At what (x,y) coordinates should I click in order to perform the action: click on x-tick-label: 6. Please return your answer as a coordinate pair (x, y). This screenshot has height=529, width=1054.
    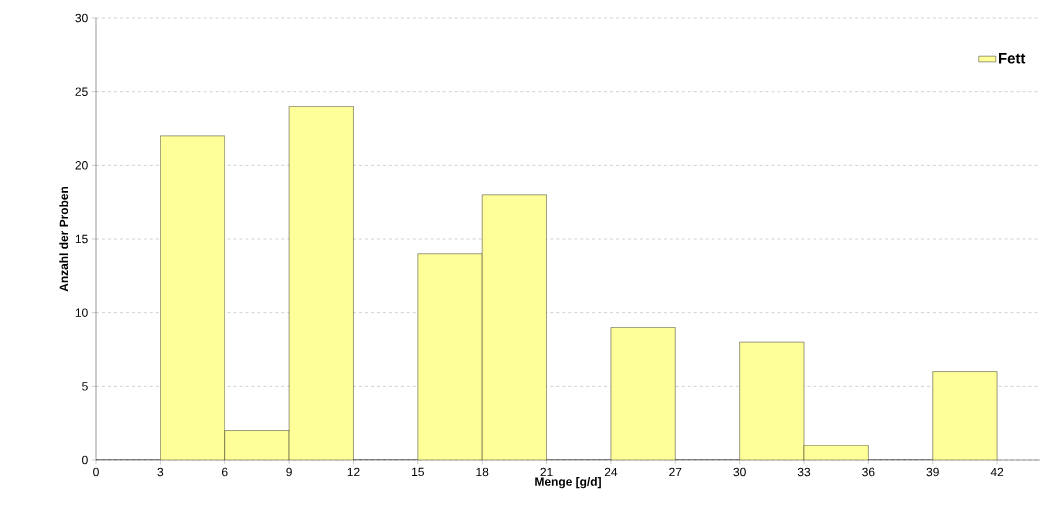
    Looking at the image, I should click on (225, 472).